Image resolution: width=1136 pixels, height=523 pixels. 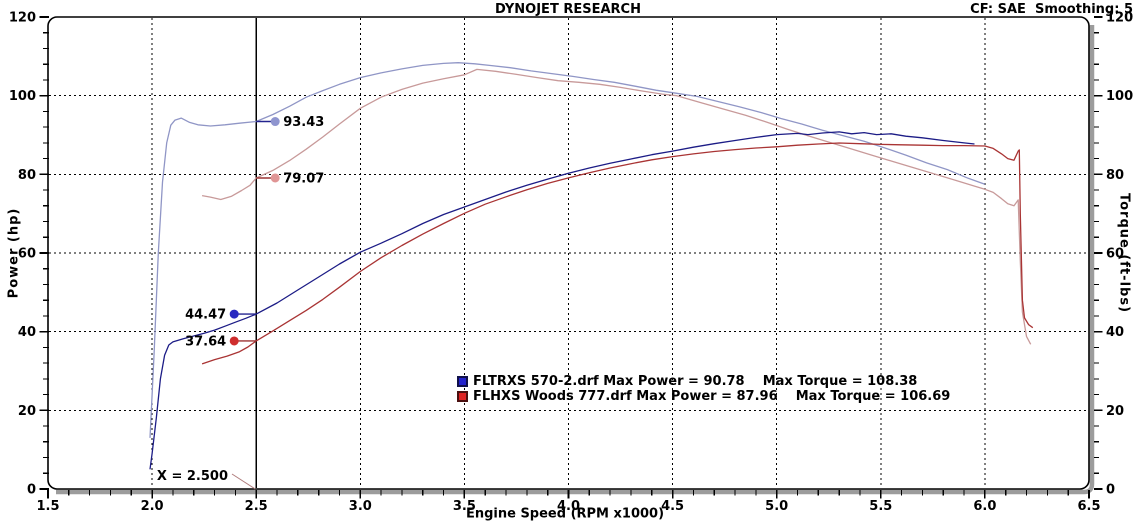 I want to click on x-tick-label: 1.5, so click(x=47, y=506).